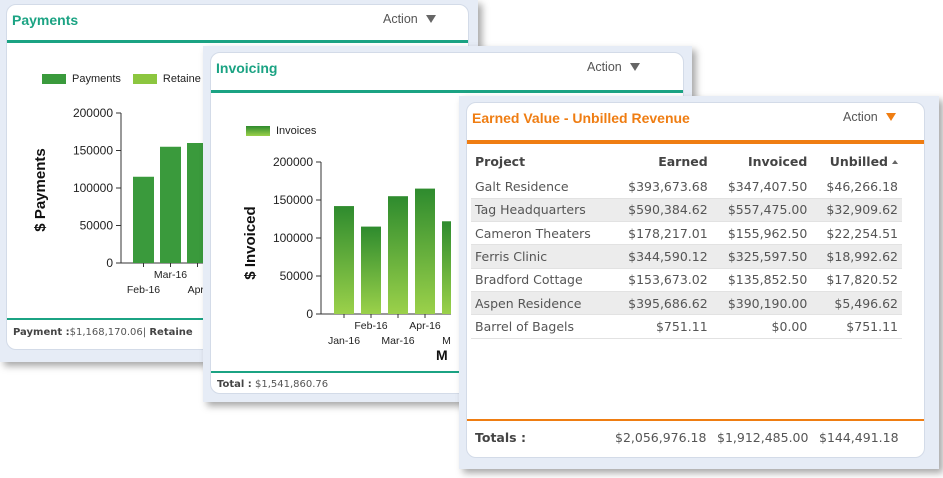 This screenshot has height=478, width=943. What do you see at coordinates (695, 142) in the screenshot?
I see `earned-value-header-rule` at bounding box center [695, 142].